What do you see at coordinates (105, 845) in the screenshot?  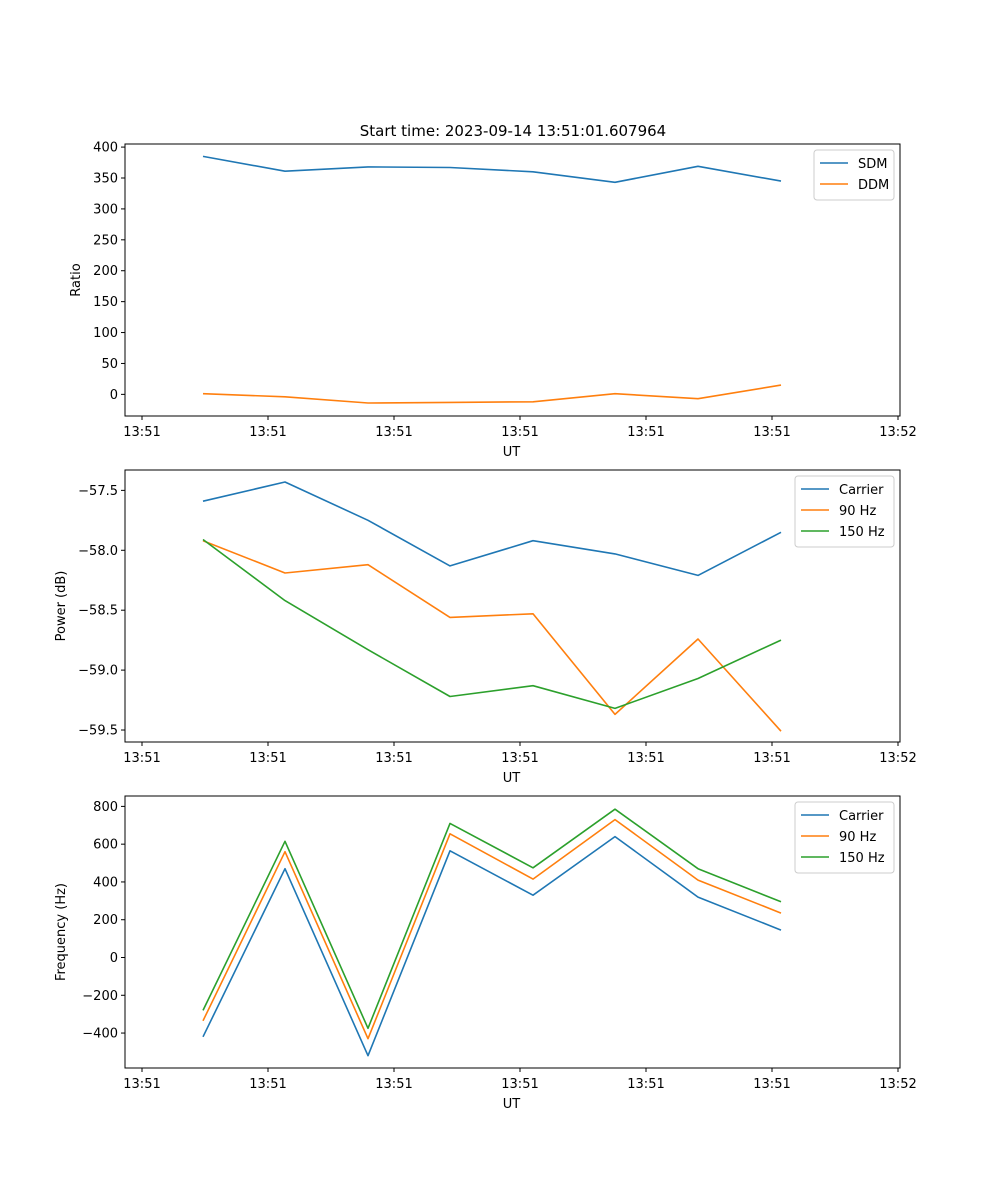 I see `y-tick-label: 600` at bounding box center [105, 845].